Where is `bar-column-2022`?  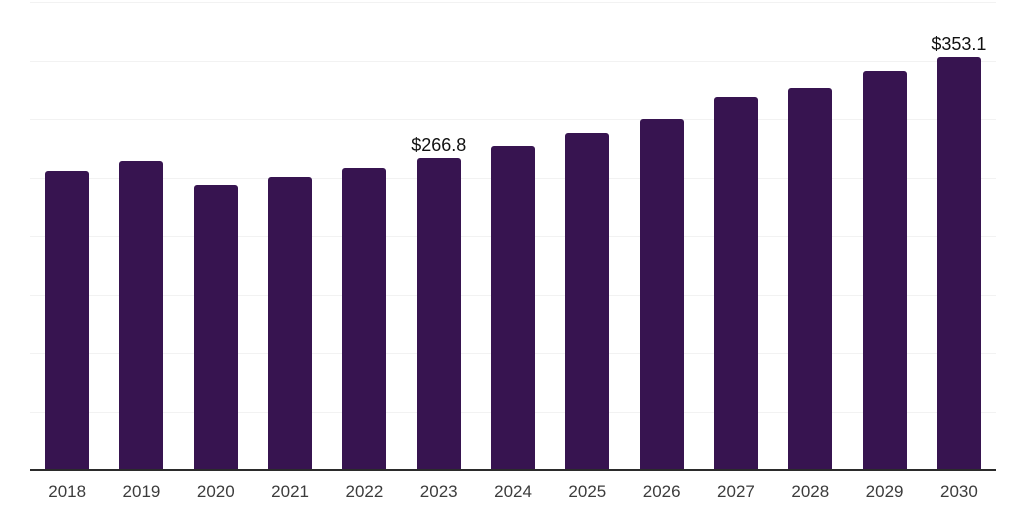 bar-column-2022 is located at coordinates (364, 236).